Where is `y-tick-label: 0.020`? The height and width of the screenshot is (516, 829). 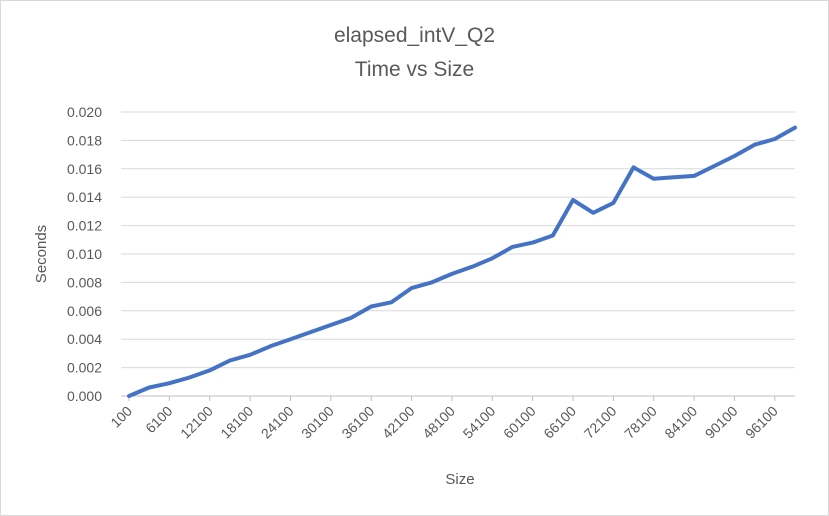 y-tick-label: 0.020 is located at coordinates (84, 112).